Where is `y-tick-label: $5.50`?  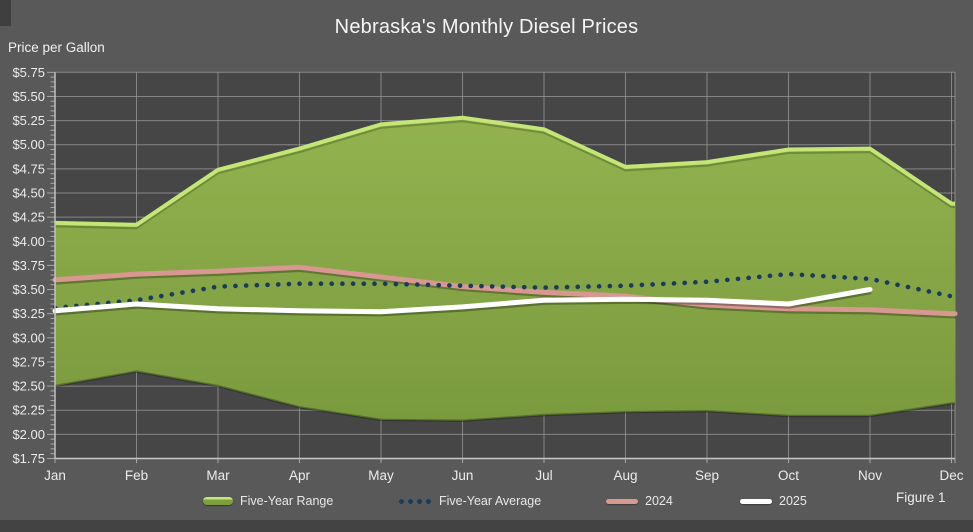
y-tick-label: $5.50 is located at coordinates (28, 96).